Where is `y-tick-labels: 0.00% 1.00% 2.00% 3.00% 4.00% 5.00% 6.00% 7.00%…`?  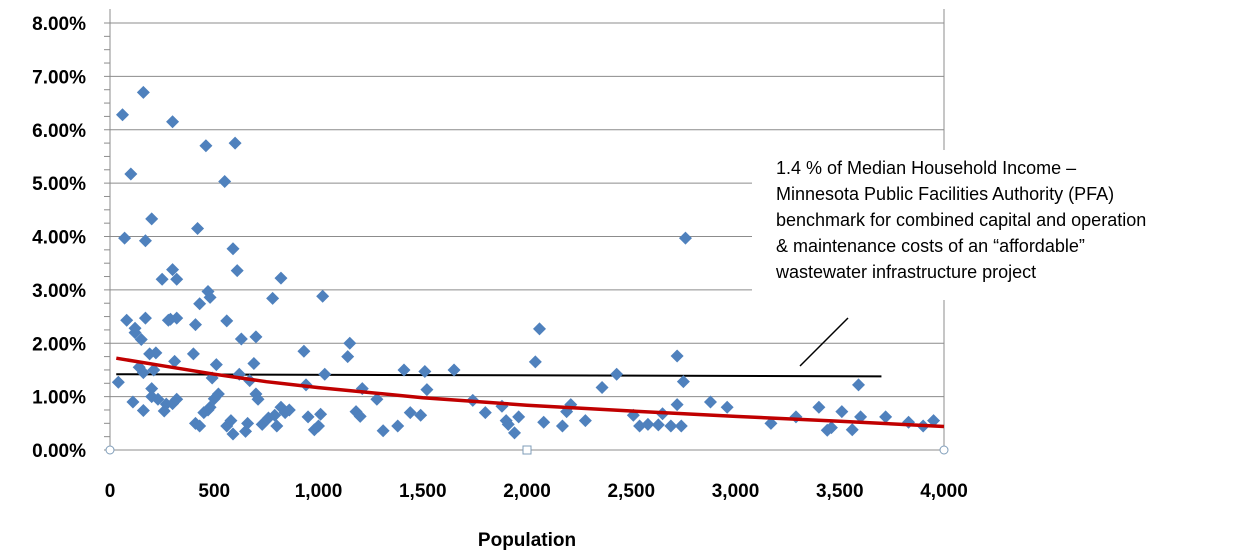 y-tick-labels: 0.00% 1.00% 2.00% 3.00% 4.00% 5.00% 6.00% 7.00%… is located at coordinates (59, 238).